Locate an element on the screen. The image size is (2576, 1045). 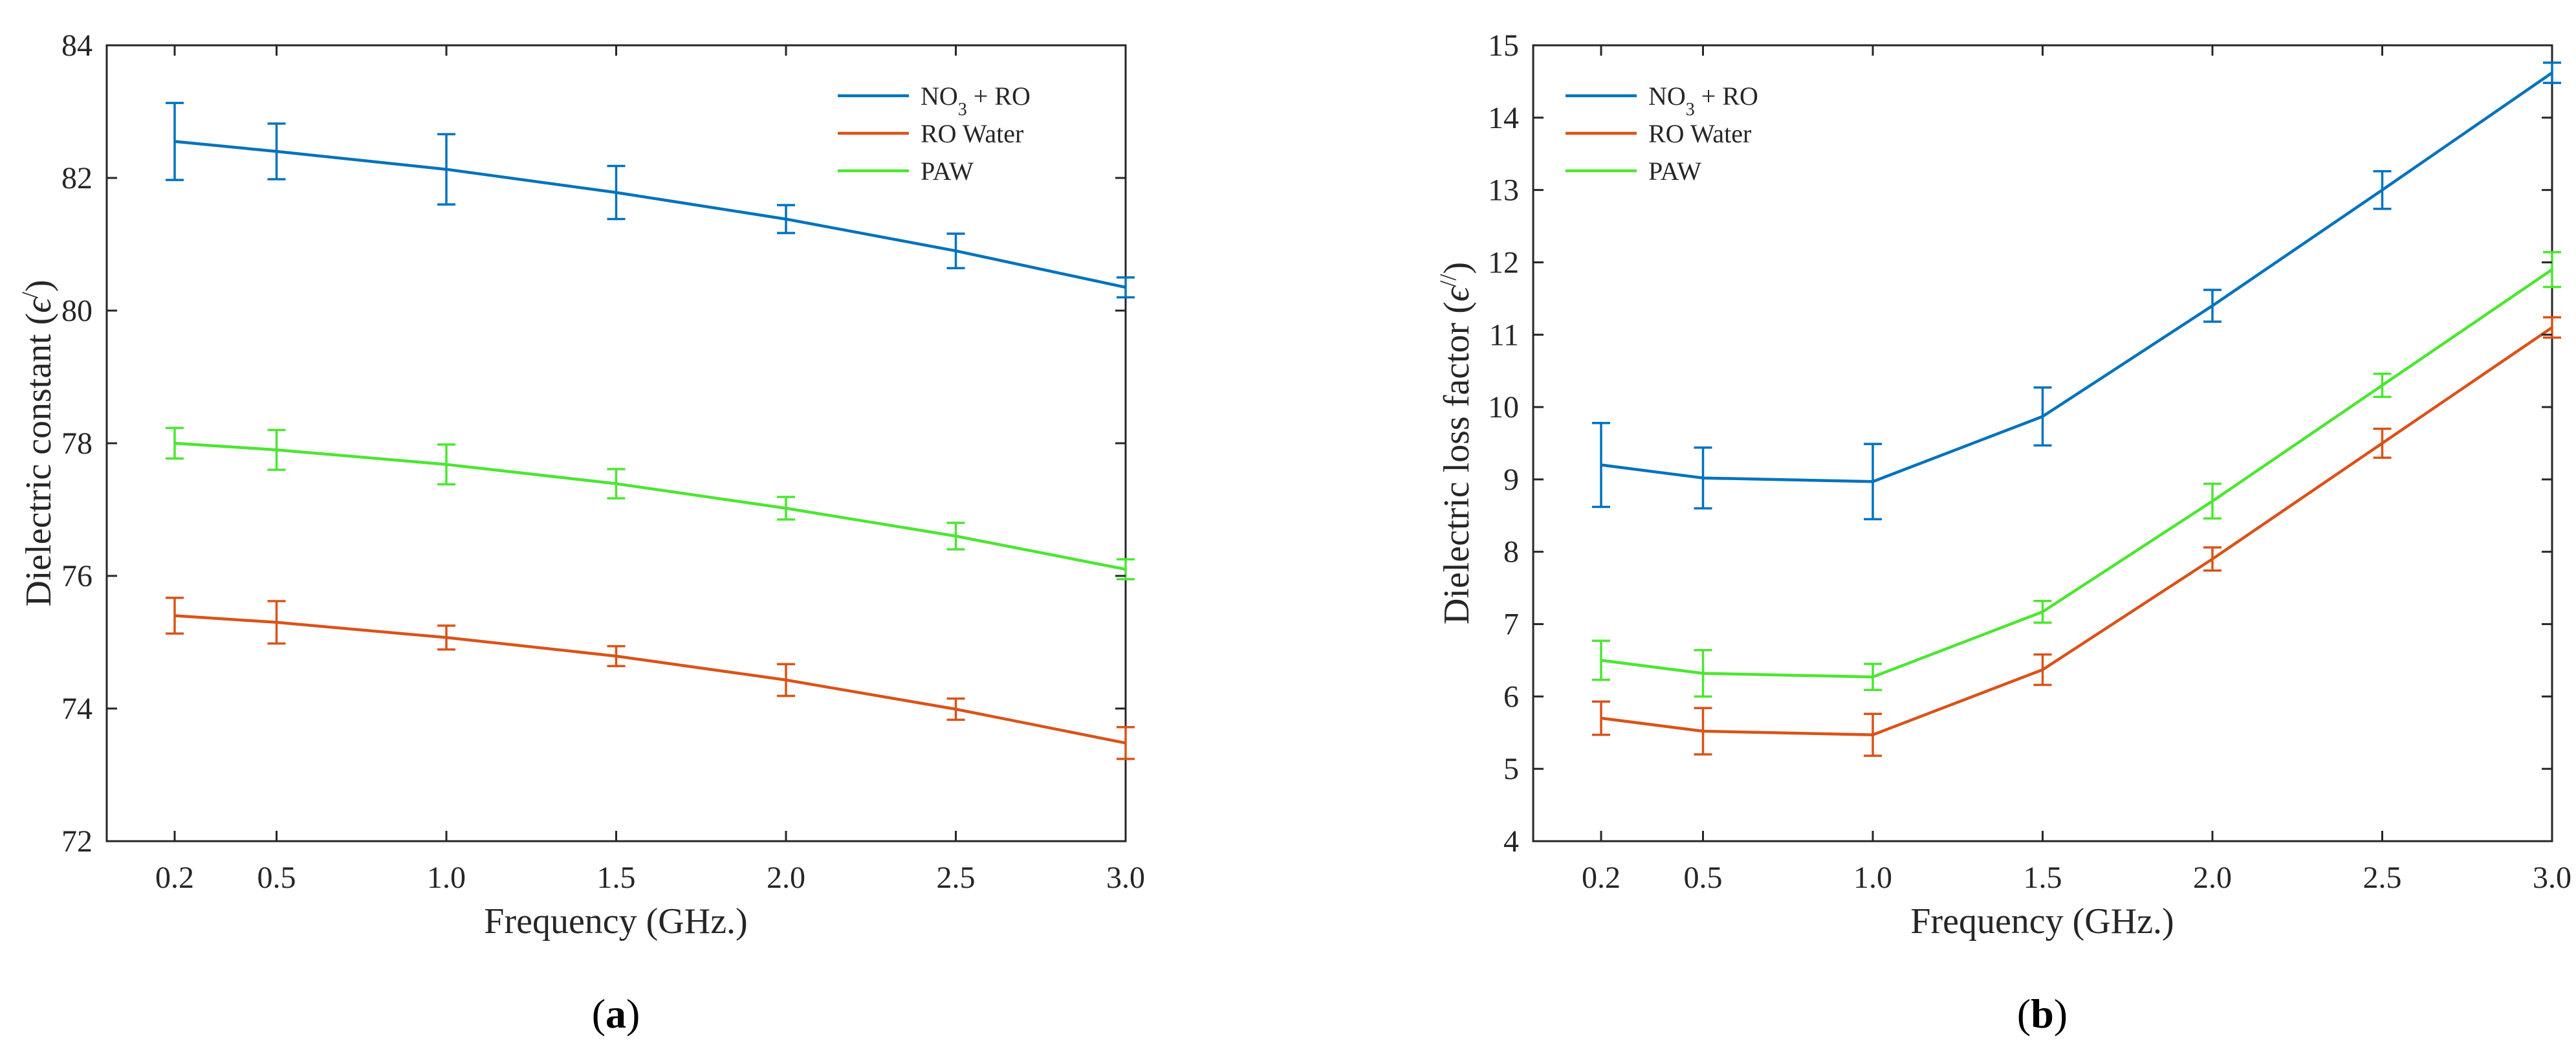
panel-b-legend-label-paw: PAW is located at coordinates (1674, 172).